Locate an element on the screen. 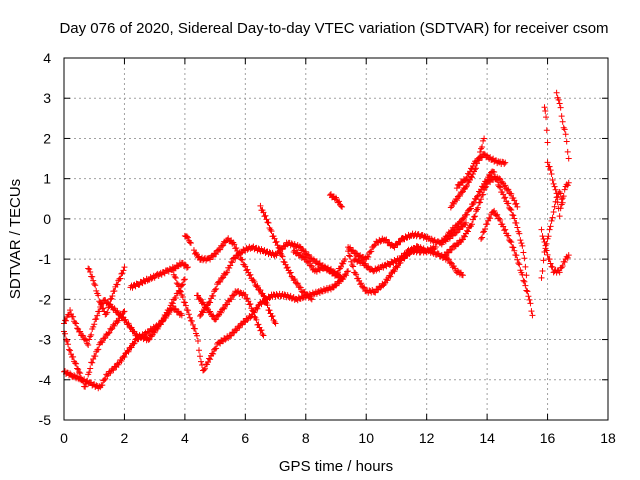  y-tick-label: 0 is located at coordinates (47, 219).